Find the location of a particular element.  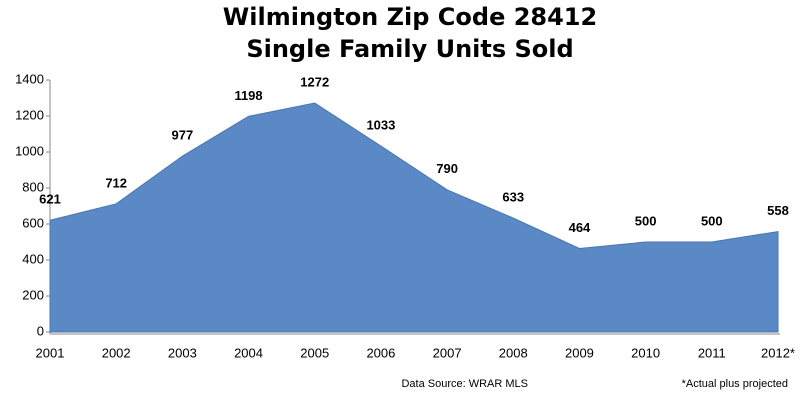

source-note: Data Source: WRAR MLS is located at coordinates (464, 384).